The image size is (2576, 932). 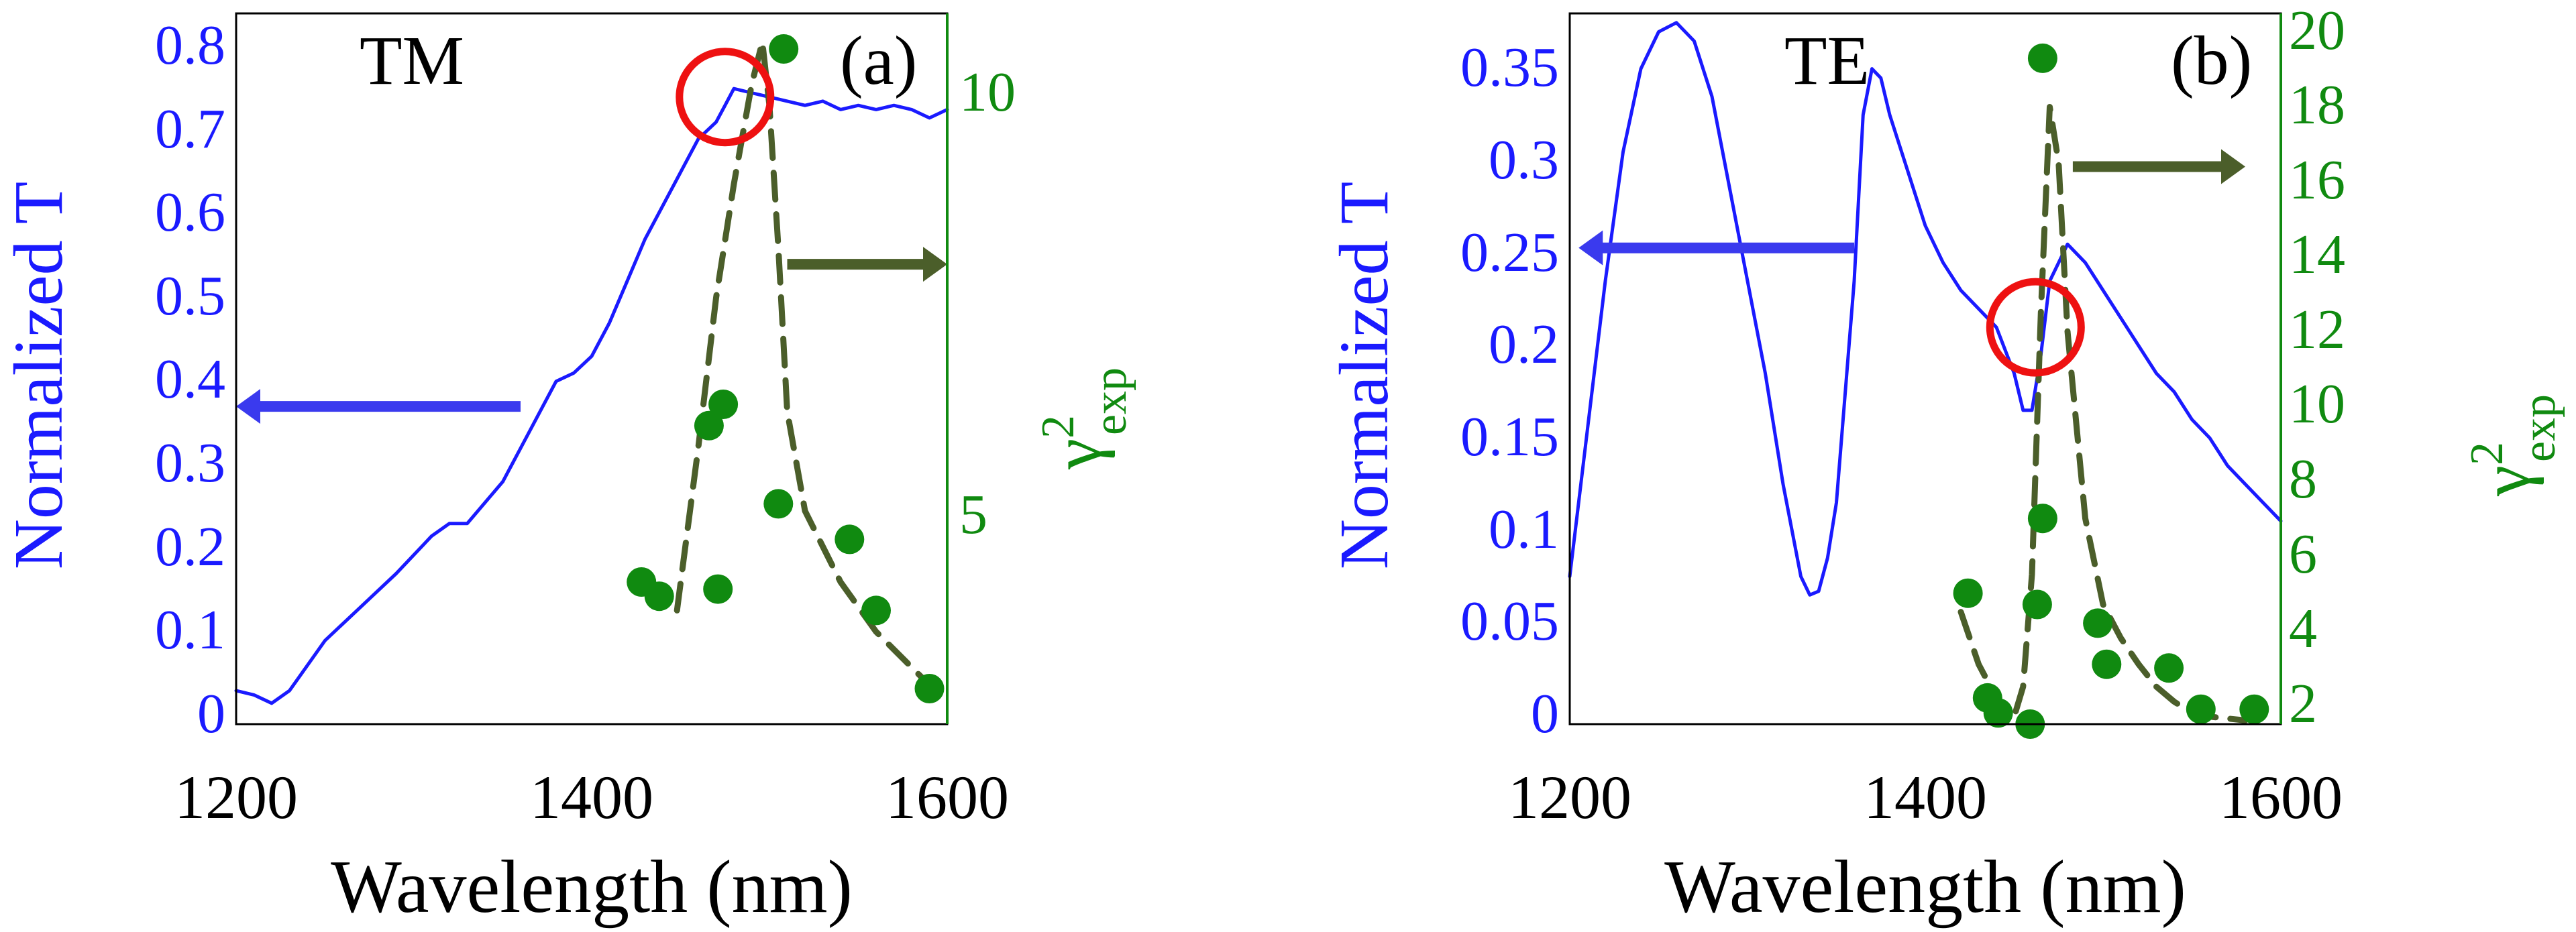 What do you see at coordinates (2303, 479) in the screenshot?
I see `y-right-tick-label: 8` at bounding box center [2303, 479].